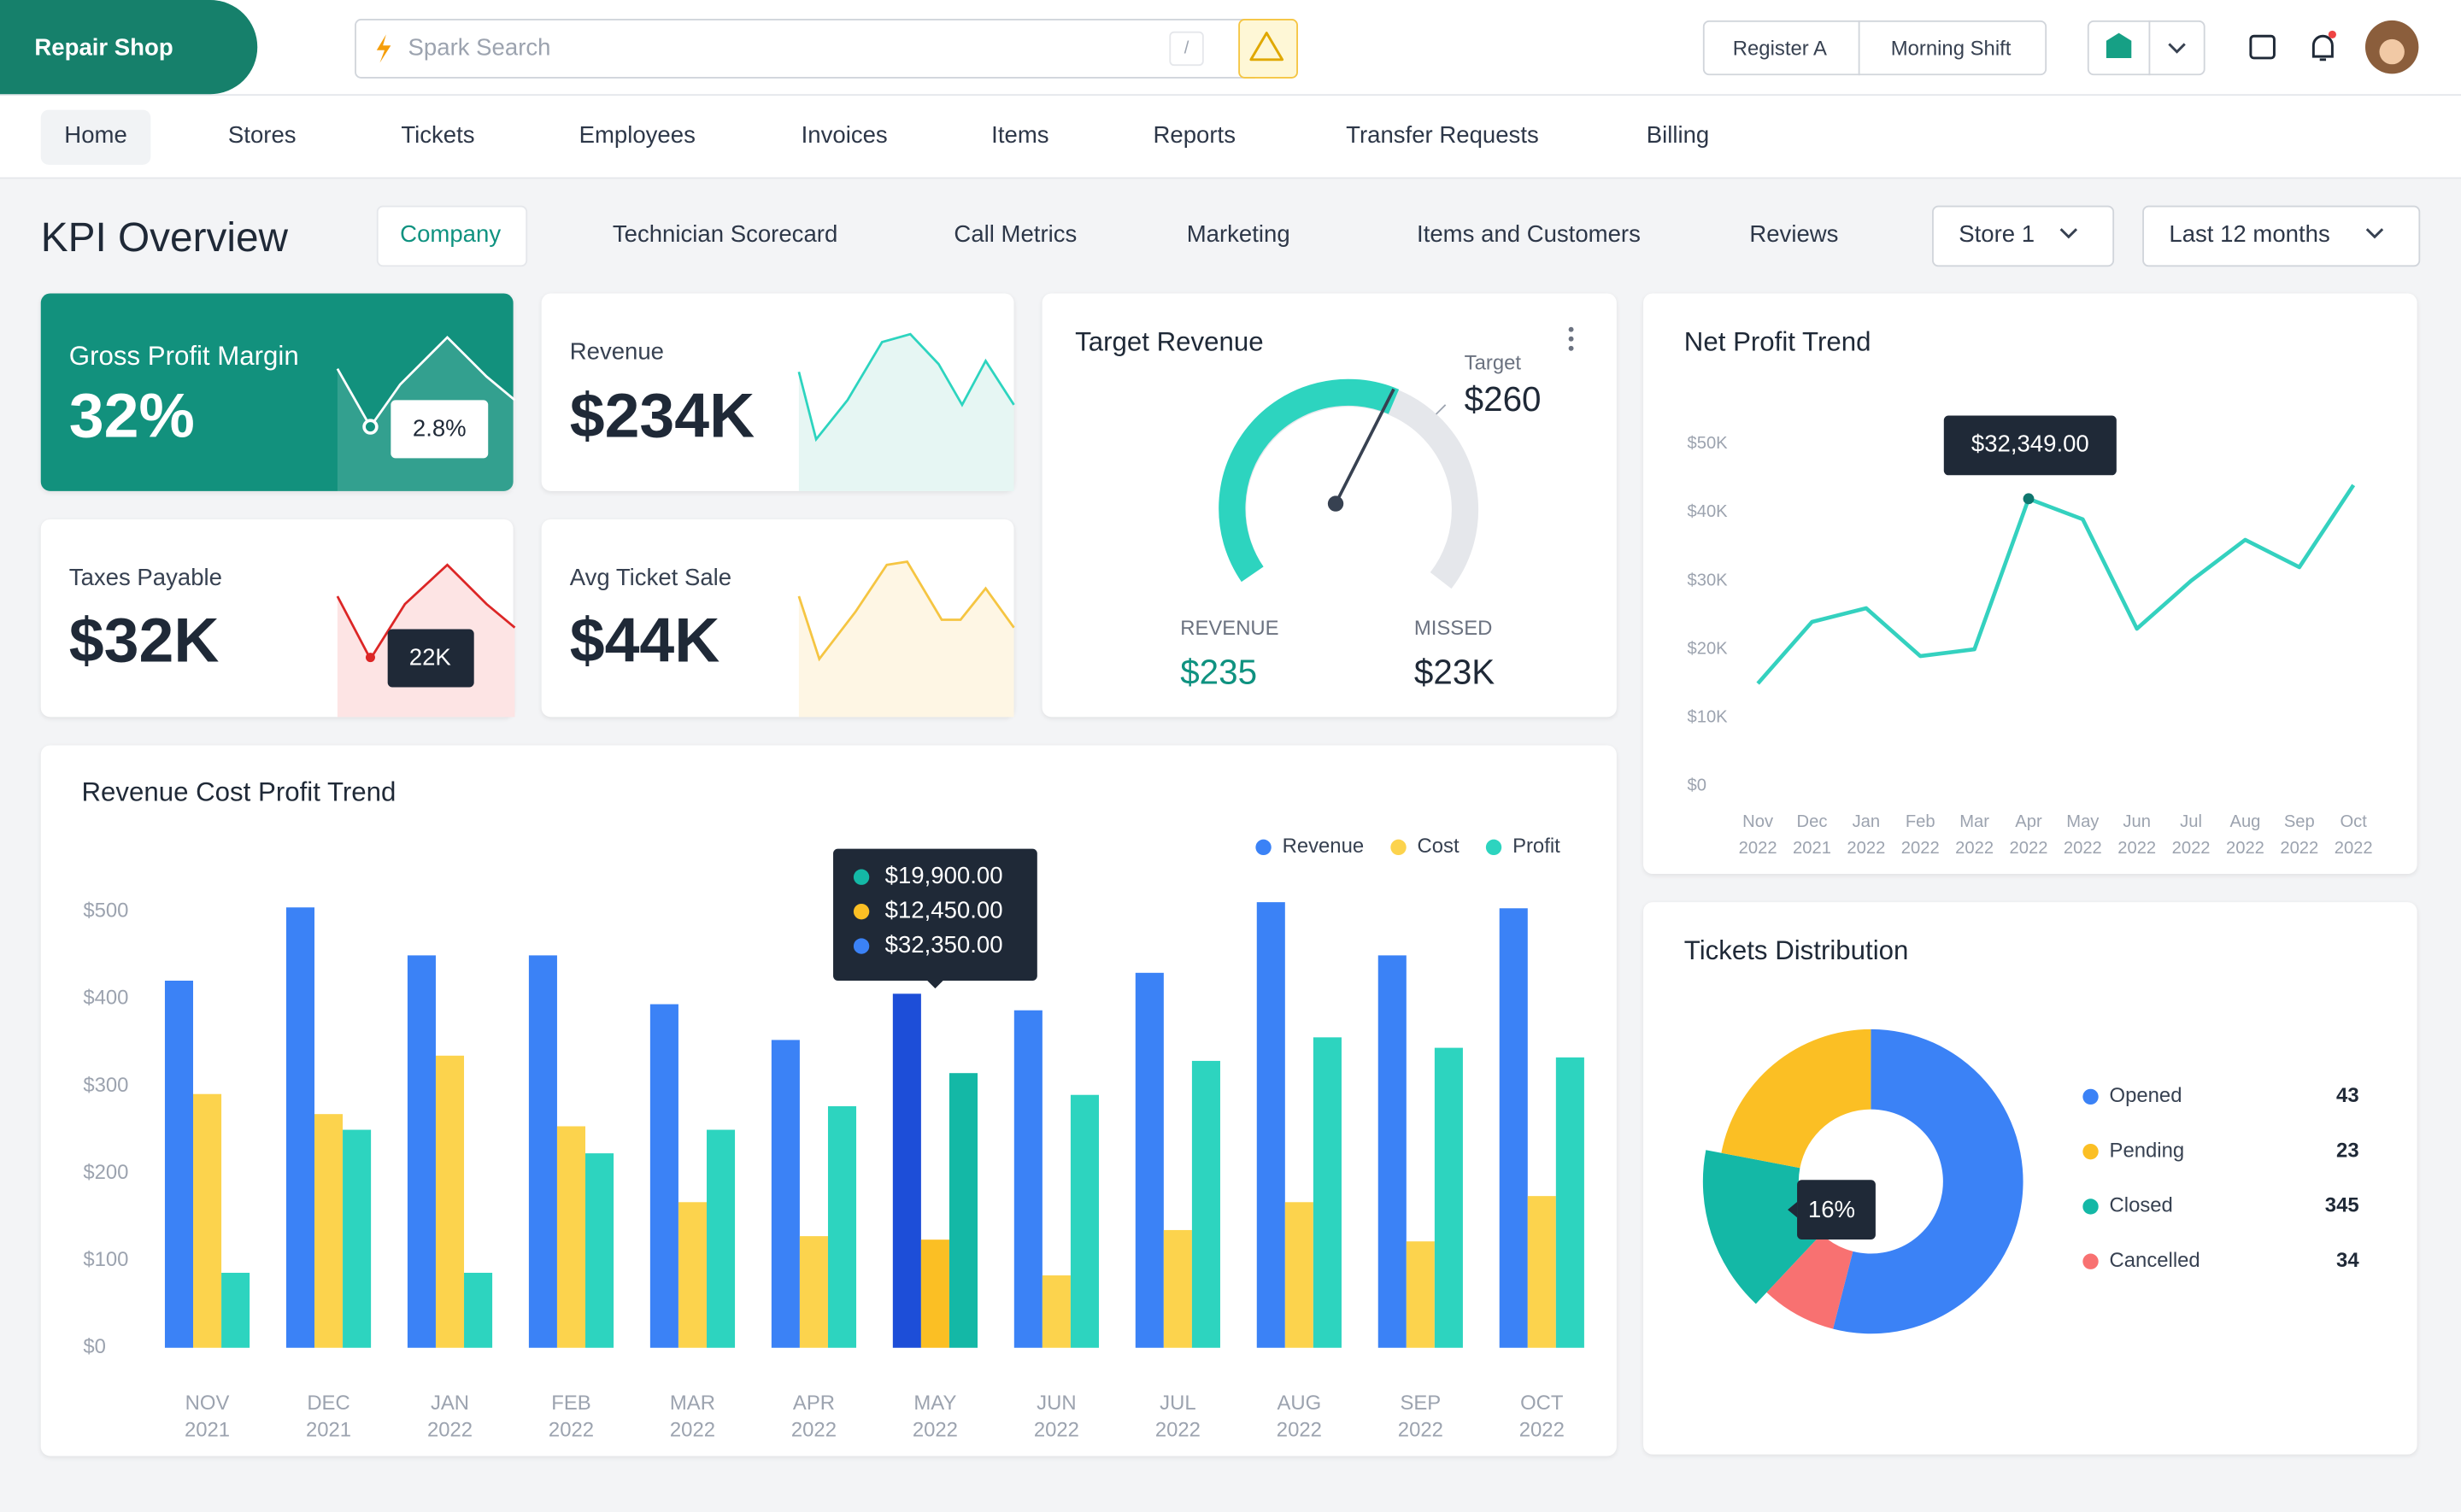 This screenshot has width=2461, height=1512. I want to click on tab-active, so click(452, 236).